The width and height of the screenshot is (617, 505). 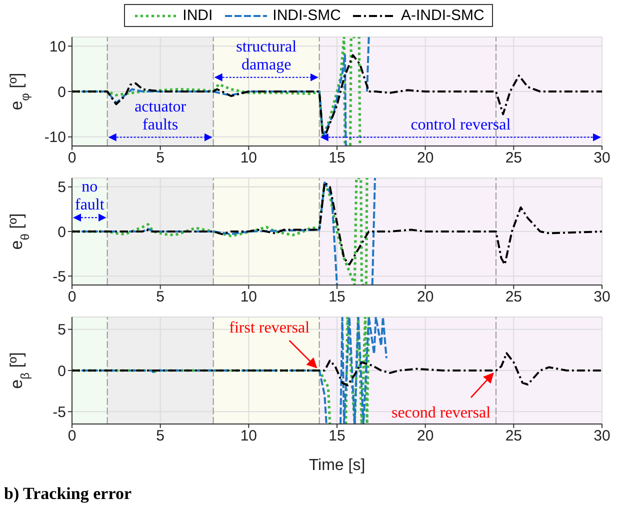 What do you see at coordinates (68, 494) in the screenshot?
I see `text: b) Tracking error` at bounding box center [68, 494].